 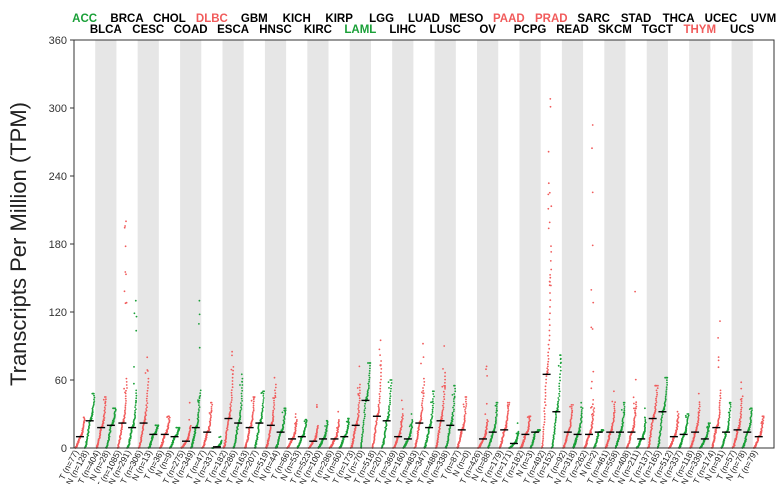 I want to click on band-pcpg, so click(x=530, y=244).